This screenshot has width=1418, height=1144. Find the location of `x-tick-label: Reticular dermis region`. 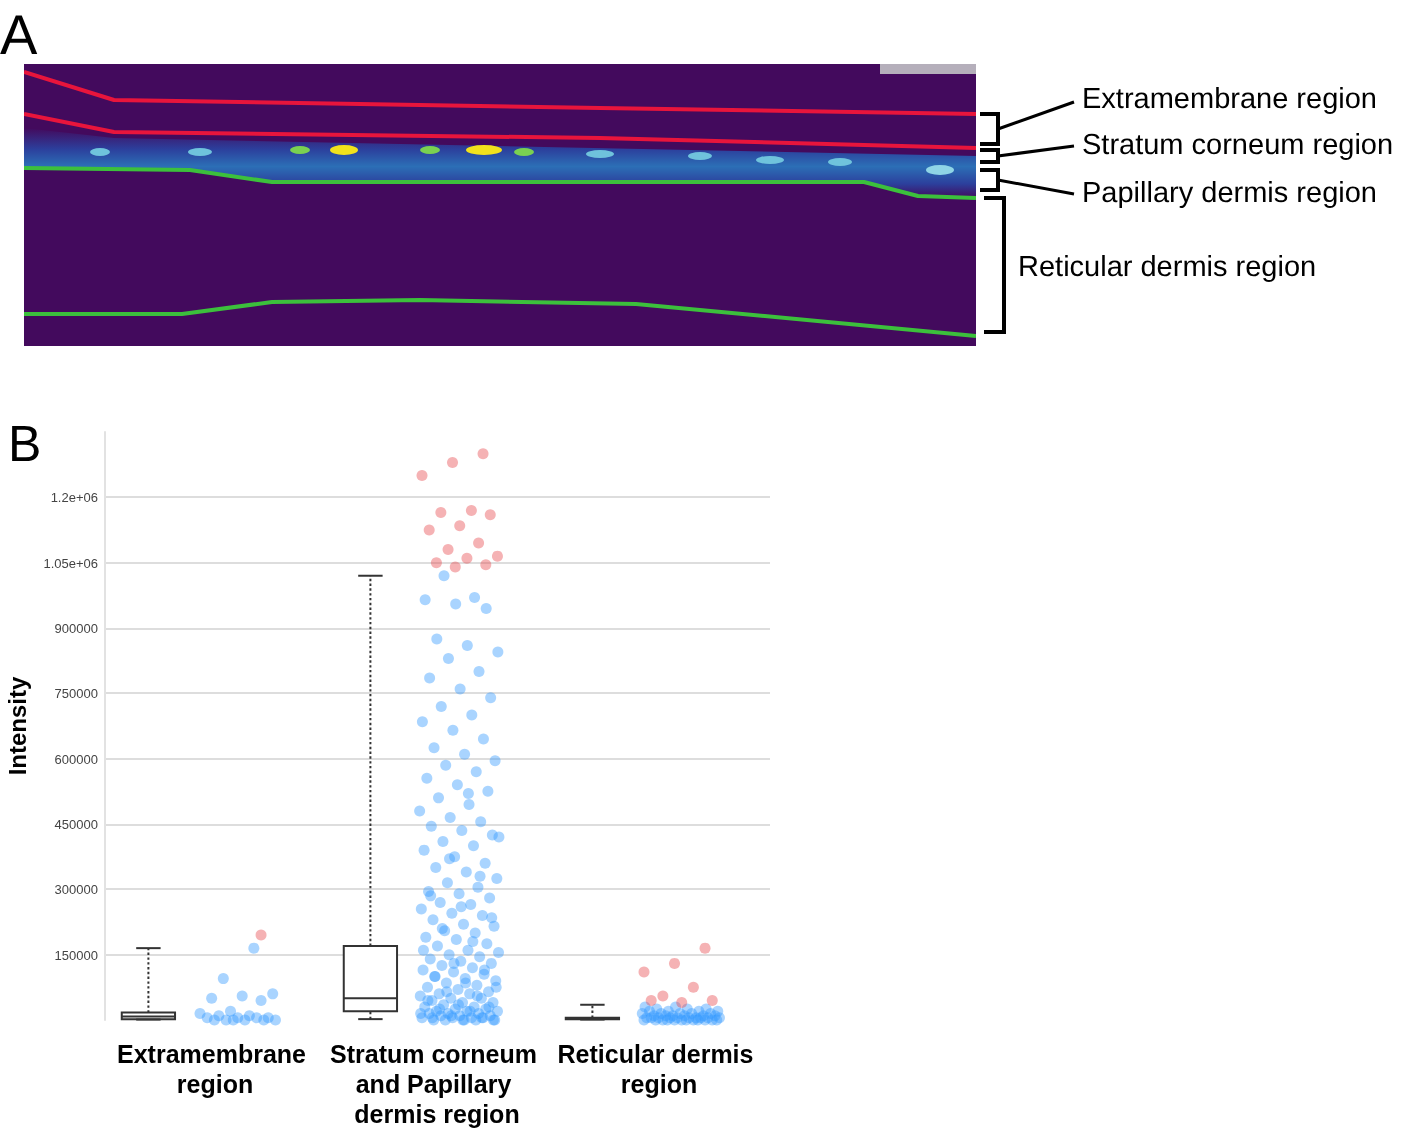

x-tick-label: Reticular dermis region is located at coordinates (659, 1070).